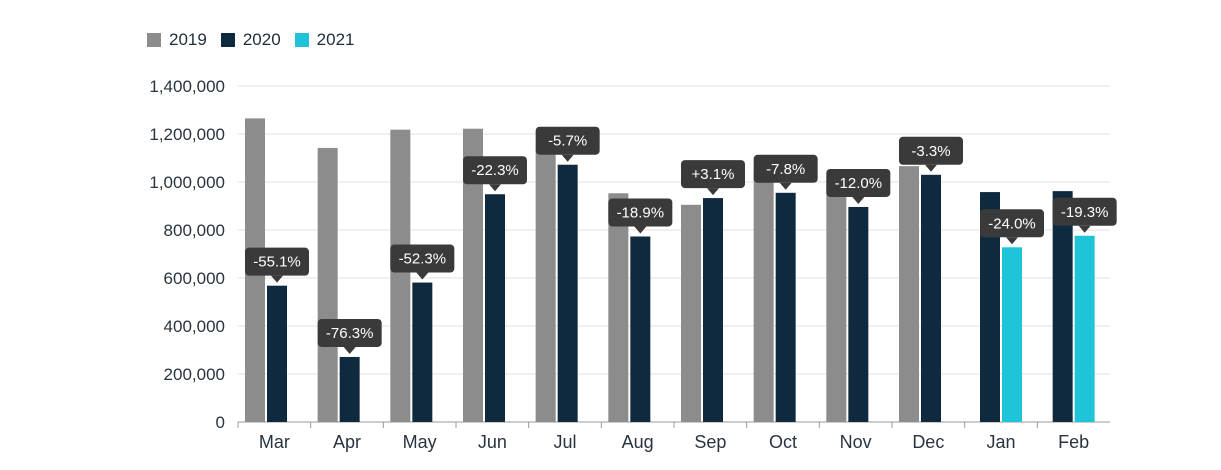 The width and height of the screenshot is (1221, 470). What do you see at coordinates (713, 310) in the screenshot?
I see `bar-2020-Sep` at bounding box center [713, 310].